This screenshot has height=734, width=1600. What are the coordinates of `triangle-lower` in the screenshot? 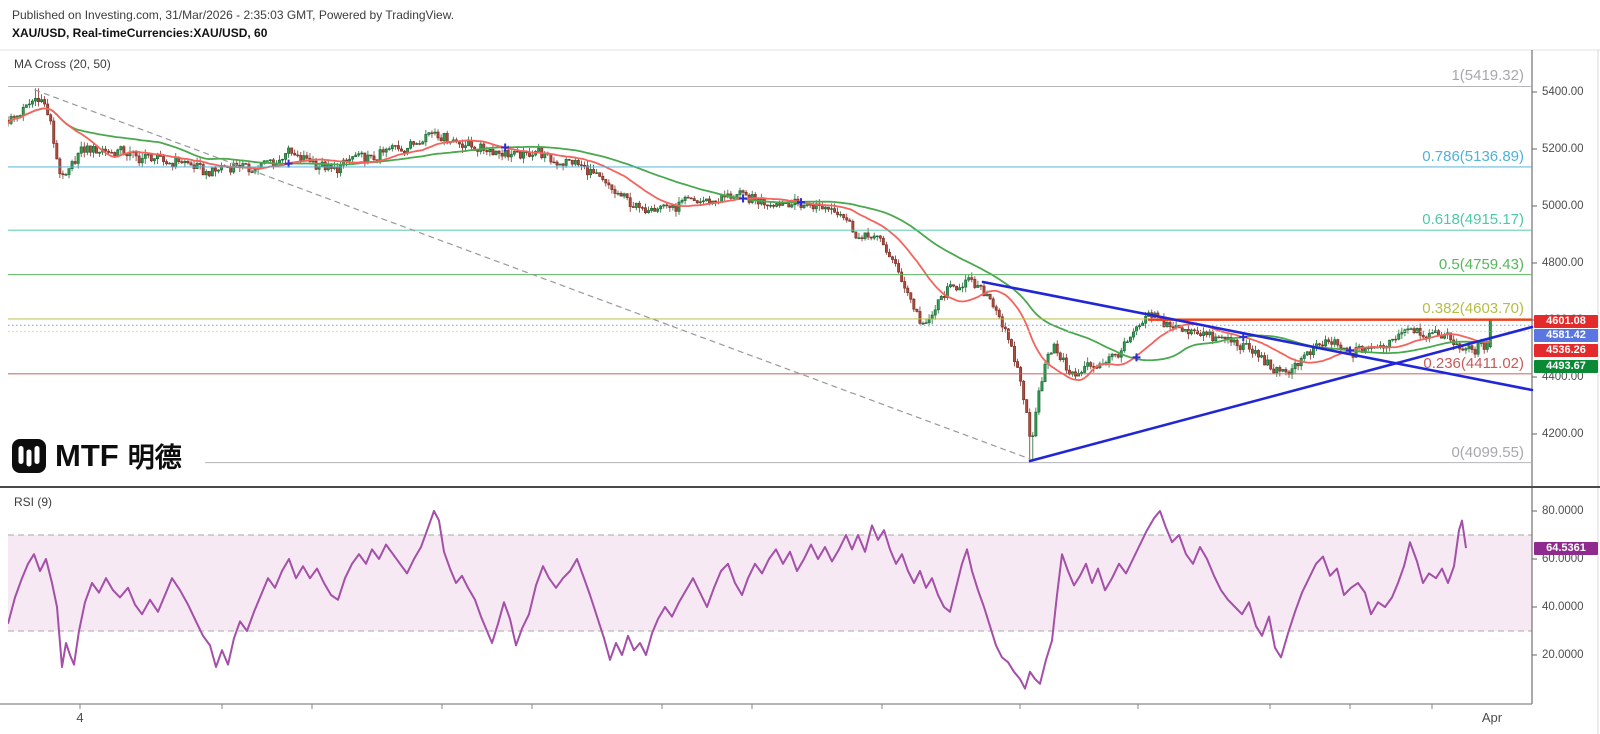 It's located at (1281, 394).